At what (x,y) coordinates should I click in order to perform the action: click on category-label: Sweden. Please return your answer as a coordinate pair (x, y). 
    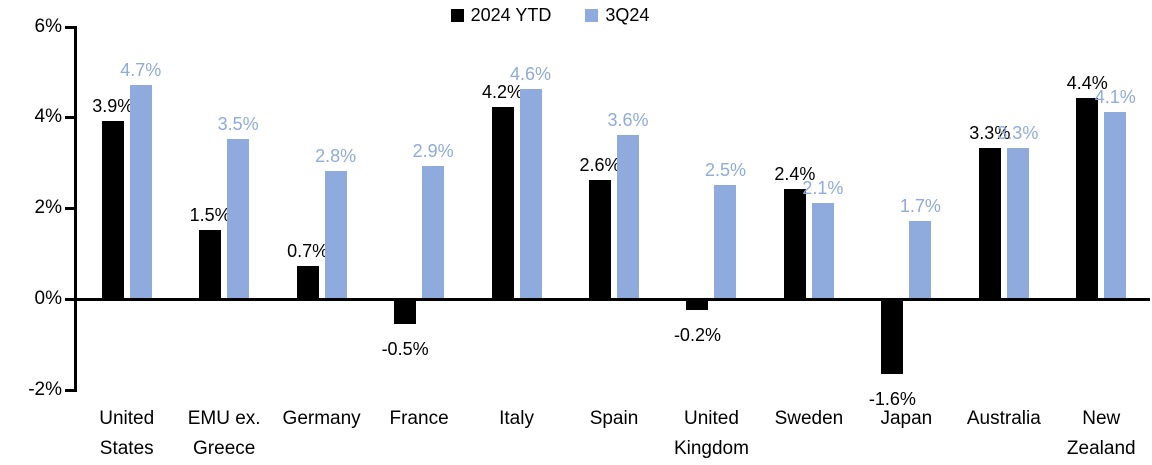
    Looking at the image, I should click on (809, 419).